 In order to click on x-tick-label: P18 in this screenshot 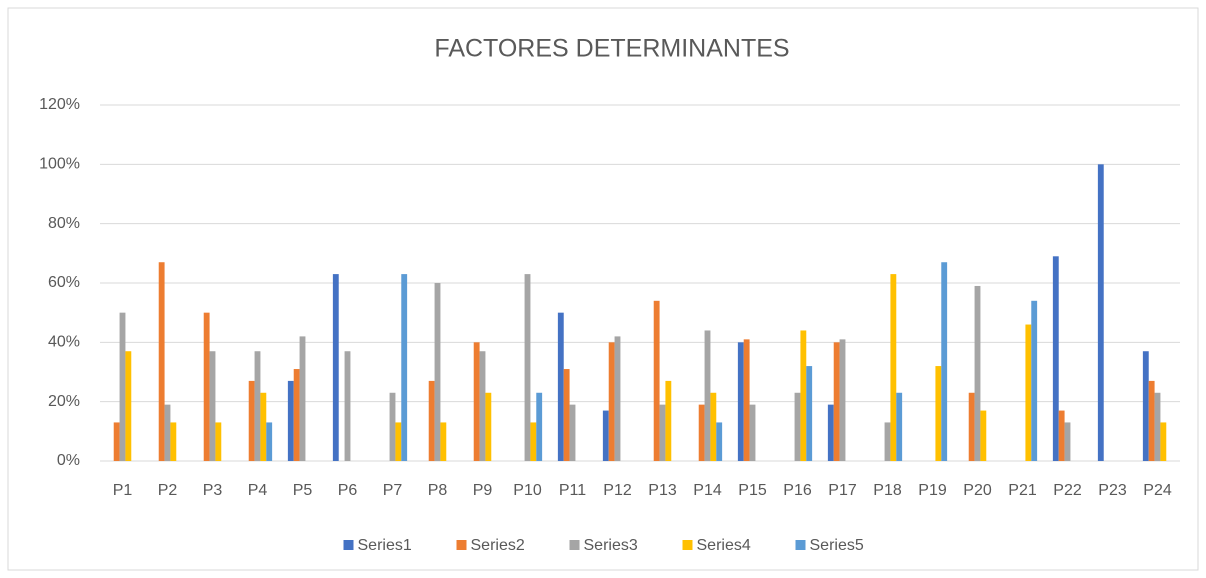, I will do `click(887, 490)`.